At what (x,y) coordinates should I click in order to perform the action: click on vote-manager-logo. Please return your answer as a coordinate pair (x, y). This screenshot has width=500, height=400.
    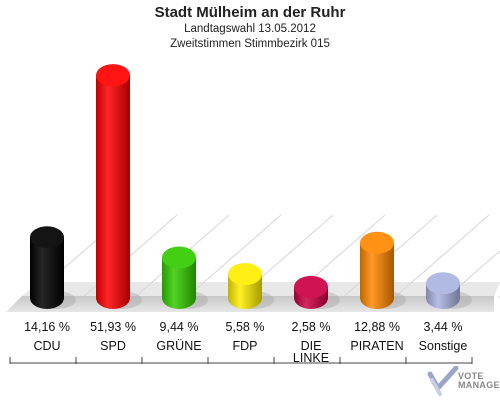
    Looking at the image, I should click on (462, 381).